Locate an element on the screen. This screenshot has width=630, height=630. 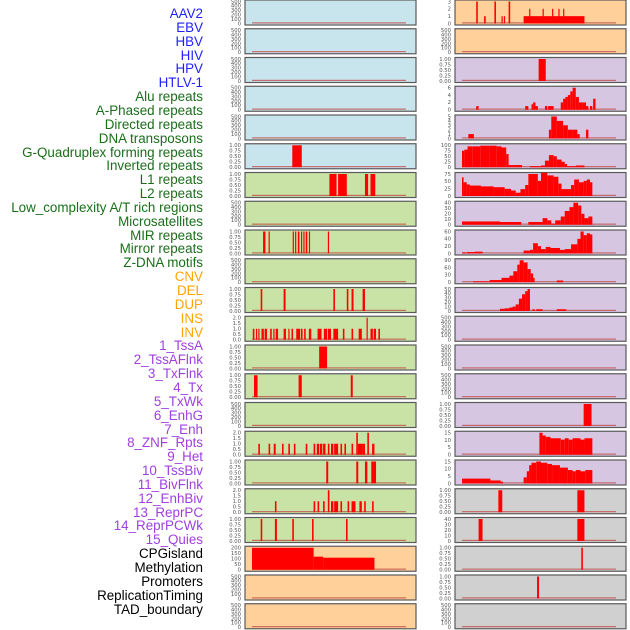
track-label: 11_BivFlnk is located at coordinates (170, 484).